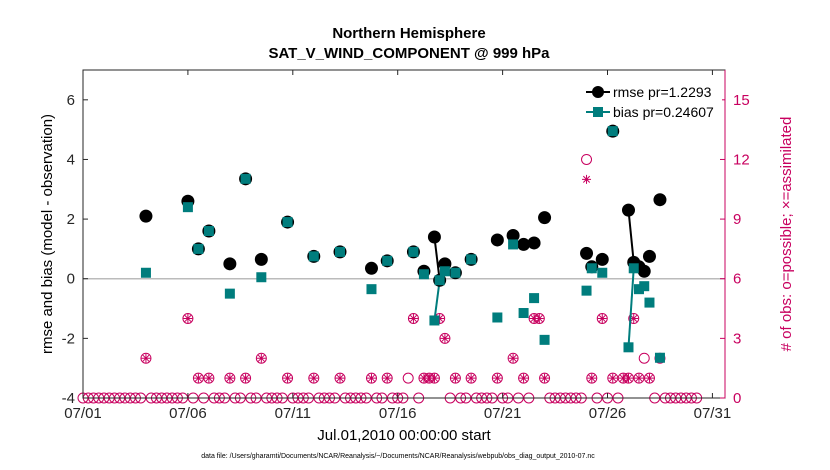 Image resolution: width=830 pixels, height=470 pixels. What do you see at coordinates (608, 413) in the screenshot?
I see `x-tick-label: 07/26` at bounding box center [608, 413].